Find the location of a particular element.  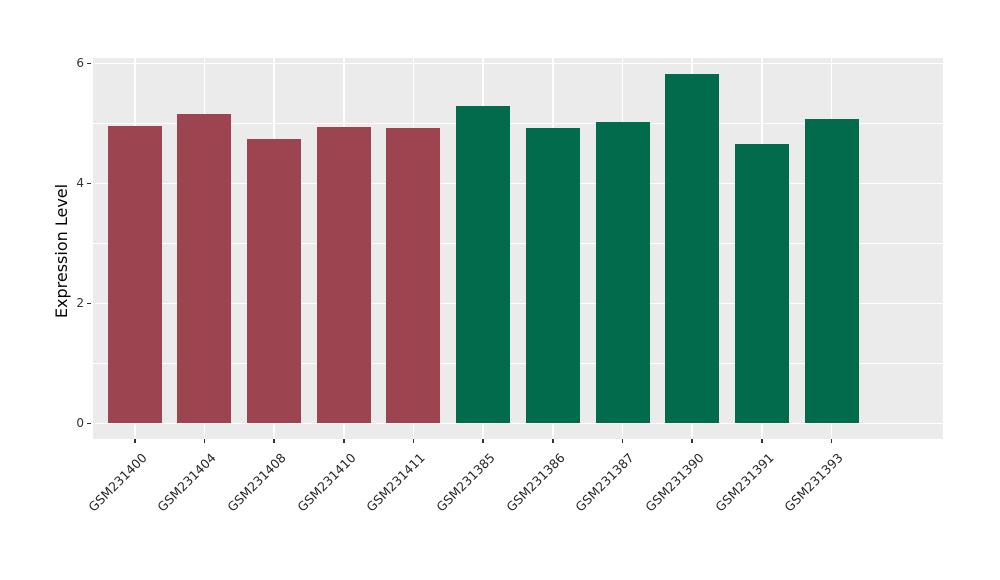

bar-GSM231391 is located at coordinates (761, 283).